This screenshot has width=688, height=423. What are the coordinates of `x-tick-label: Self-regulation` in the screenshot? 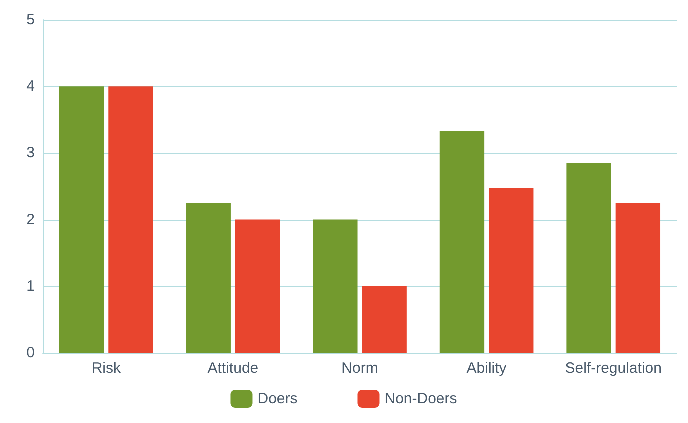 It's located at (613, 368).